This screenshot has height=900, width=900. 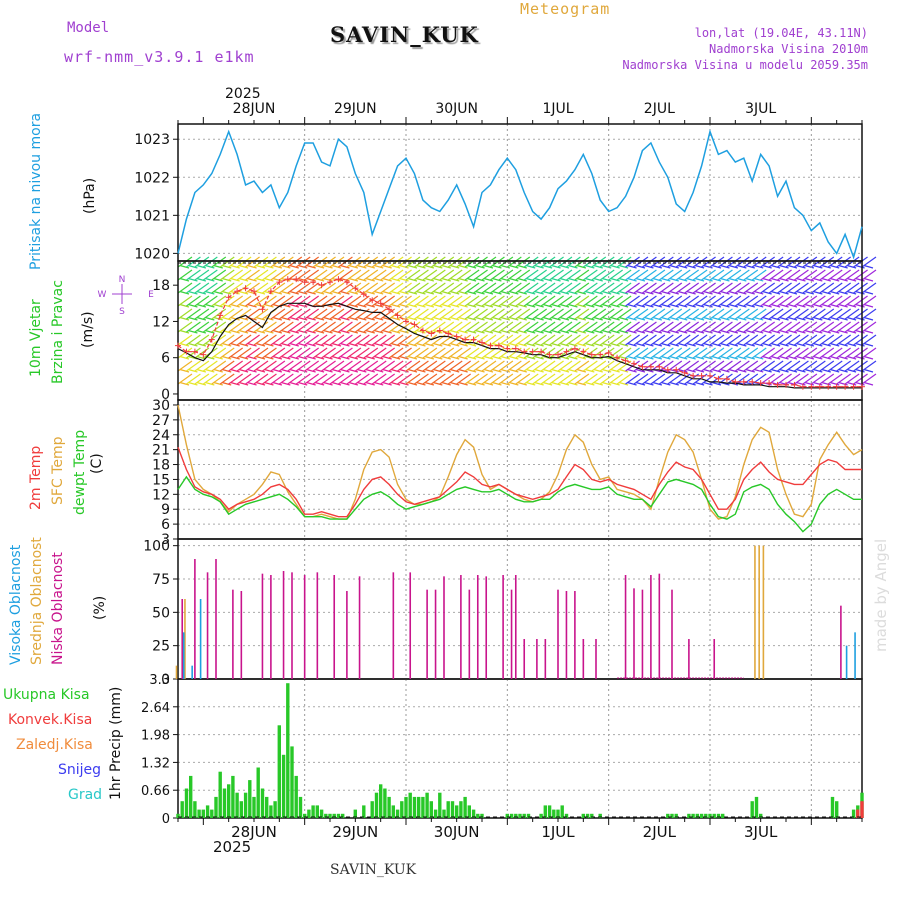 I want to click on y-tick-label: 30, so click(x=161, y=406).